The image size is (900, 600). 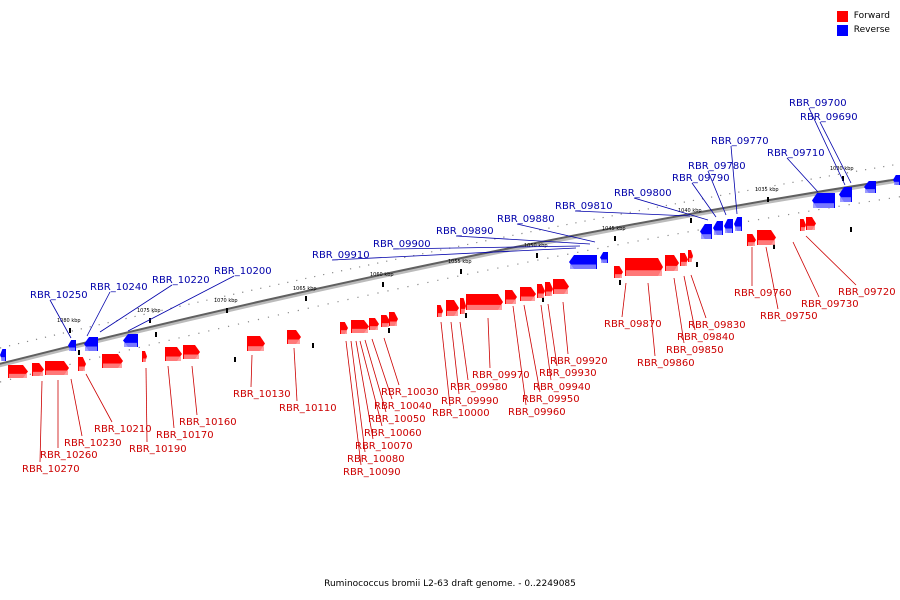 I want to click on forward-gene-label: RBR_10030, so click(x=410, y=392).